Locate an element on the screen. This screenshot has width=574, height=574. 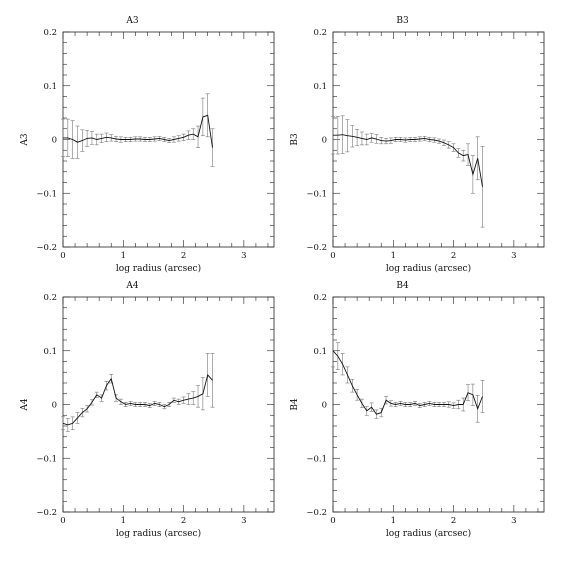
chart-title: B3 is located at coordinates (402, 21).